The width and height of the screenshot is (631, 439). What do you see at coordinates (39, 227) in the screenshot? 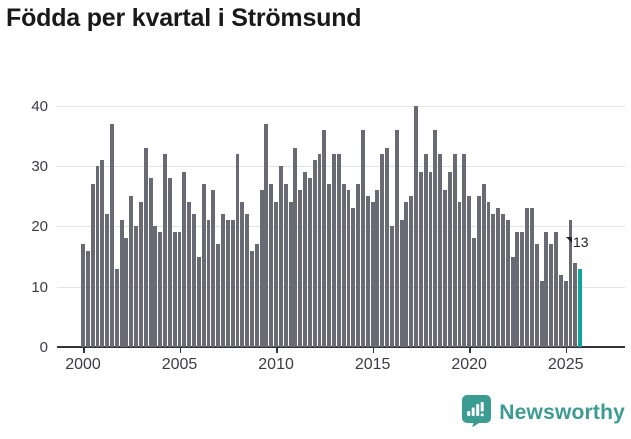
I see `y-tick-label: 20` at bounding box center [39, 227].